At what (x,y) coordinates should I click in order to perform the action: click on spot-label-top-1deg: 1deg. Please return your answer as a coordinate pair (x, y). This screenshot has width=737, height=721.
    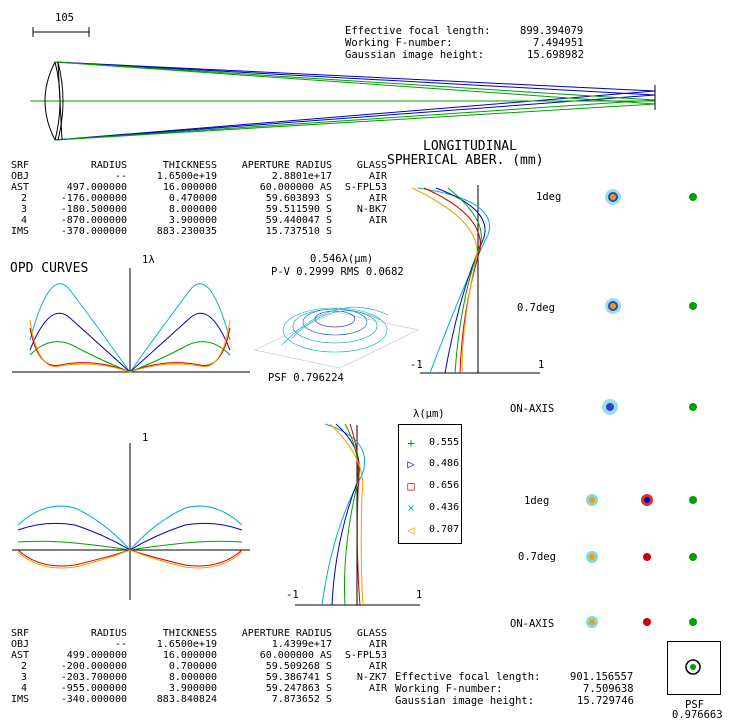
    Looking at the image, I should click on (549, 197).